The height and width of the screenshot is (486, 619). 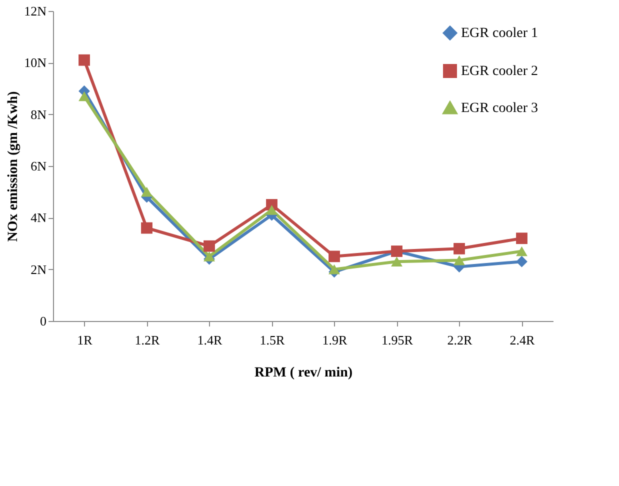 What do you see at coordinates (398, 340) in the screenshot?
I see `x-tick-label: 1.95R` at bounding box center [398, 340].